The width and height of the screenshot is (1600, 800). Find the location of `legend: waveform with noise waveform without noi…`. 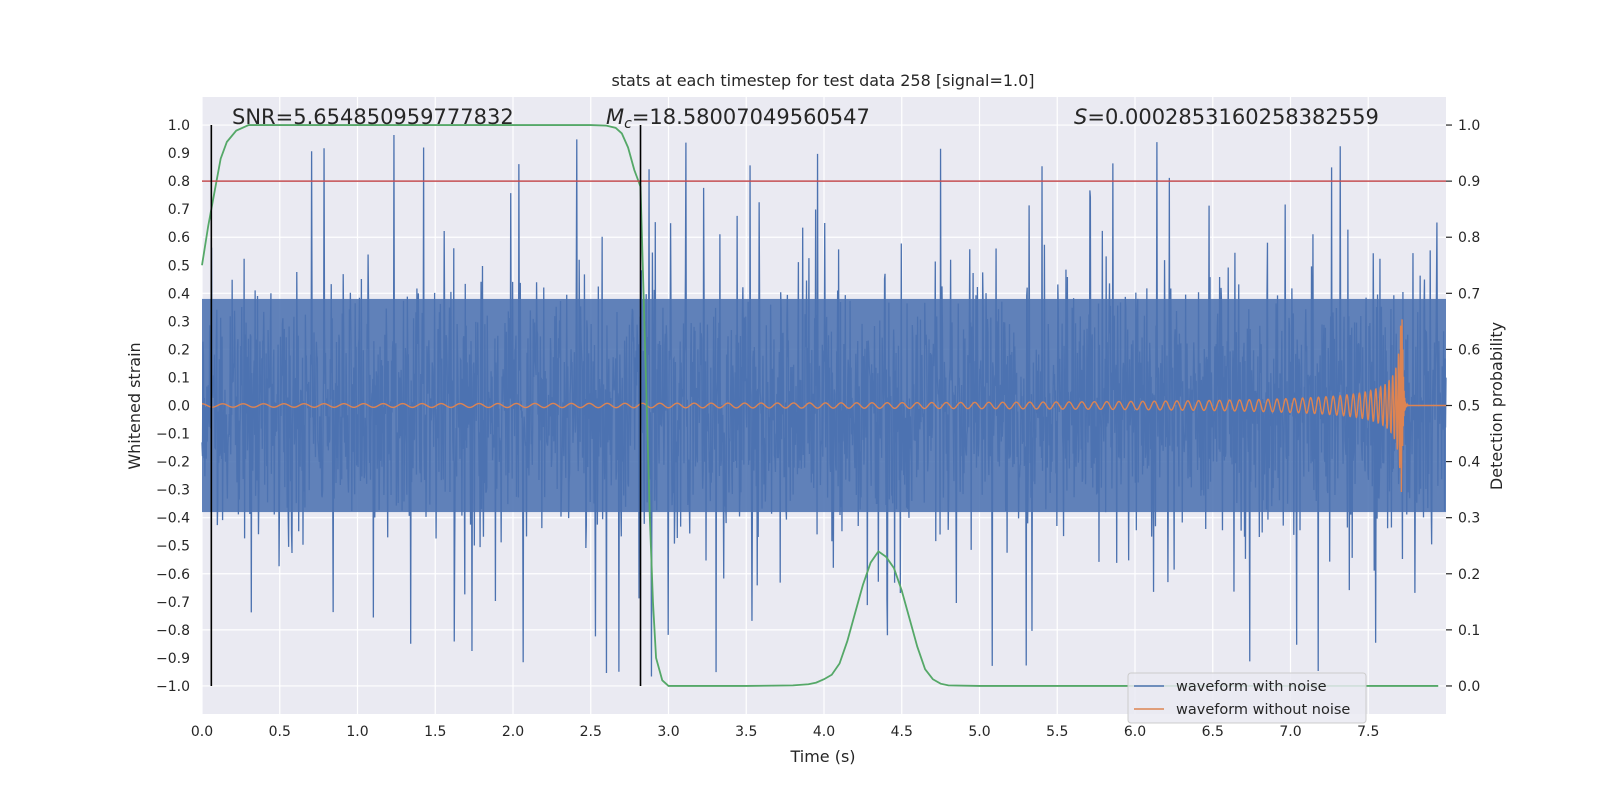

legend: waveform with noise waveform without noi… is located at coordinates (1247, 698).